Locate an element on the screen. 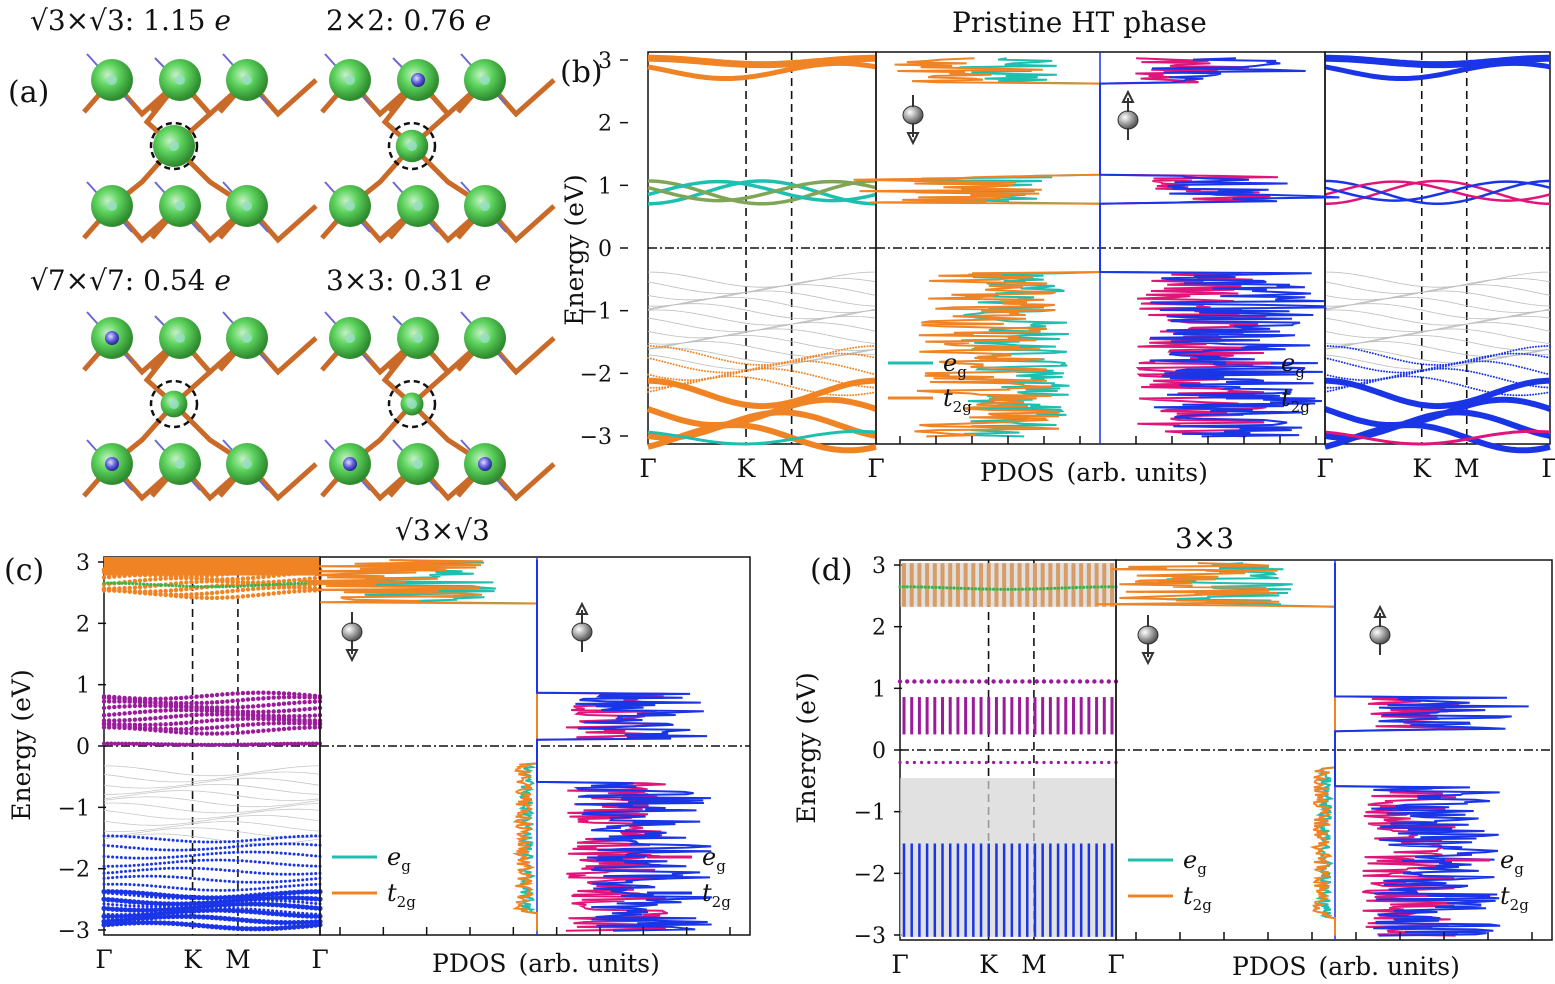 The height and width of the screenshot is (984, 1555). kpoint-label: K is located at coordinates (1422, 468).